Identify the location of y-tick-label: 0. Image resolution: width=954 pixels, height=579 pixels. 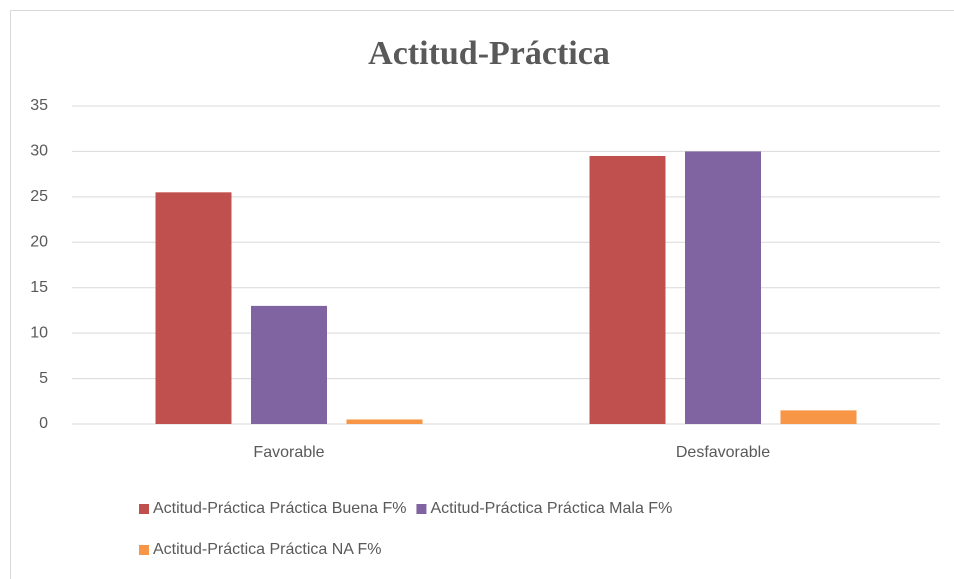
(43, 423).